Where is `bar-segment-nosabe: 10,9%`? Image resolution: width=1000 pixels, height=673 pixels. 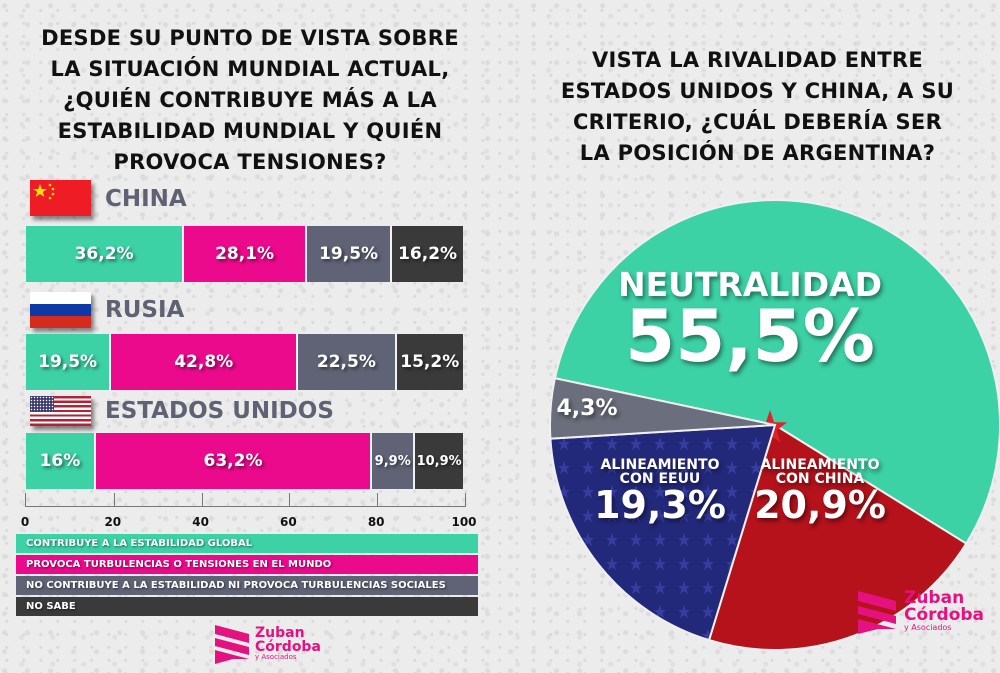
bar-segment-nosabe: 10,9% is located at coordinates (439, 461).